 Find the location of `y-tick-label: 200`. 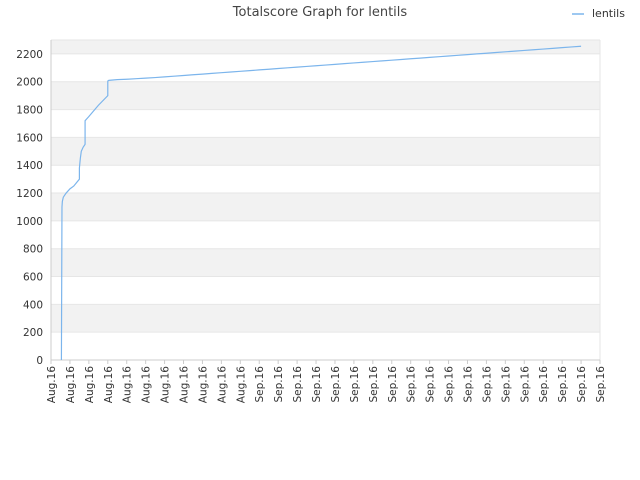

y-tick-label: 200 is located at coordinates (33, 333).